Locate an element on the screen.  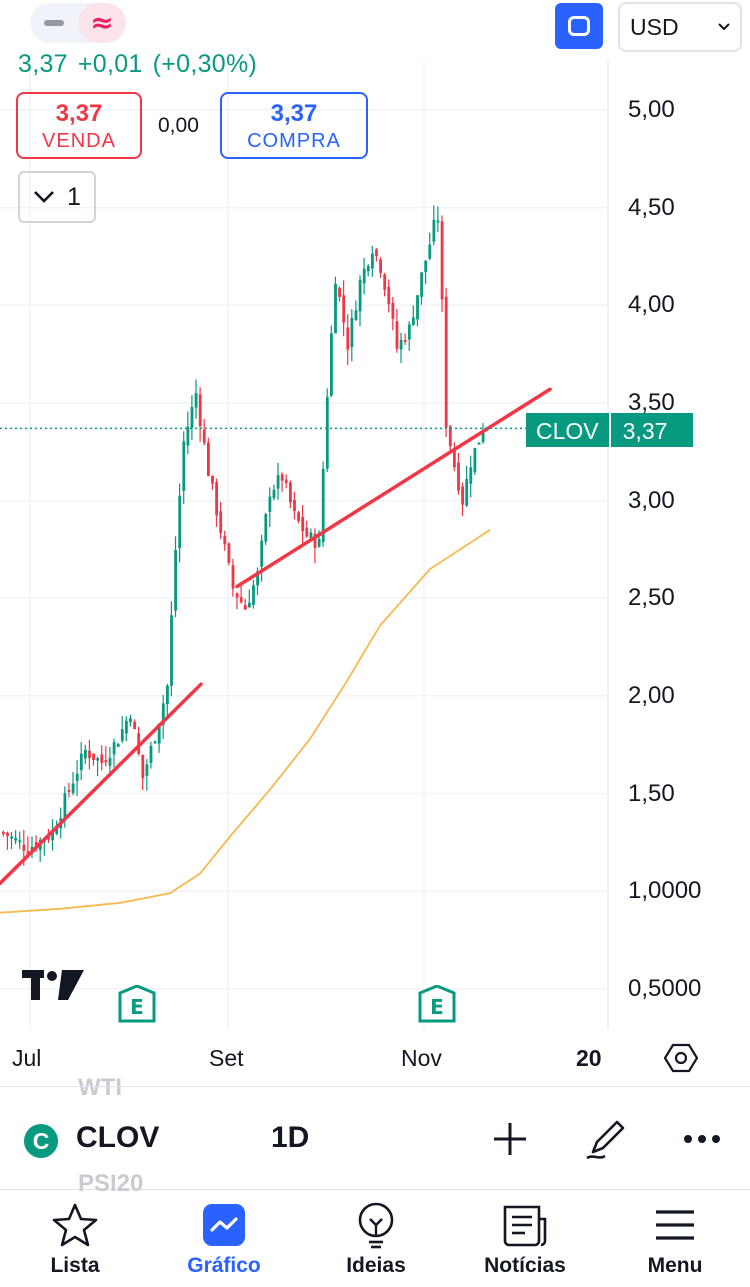
chart-mode-toggle: ≈ is located at coordinates (78, 23).